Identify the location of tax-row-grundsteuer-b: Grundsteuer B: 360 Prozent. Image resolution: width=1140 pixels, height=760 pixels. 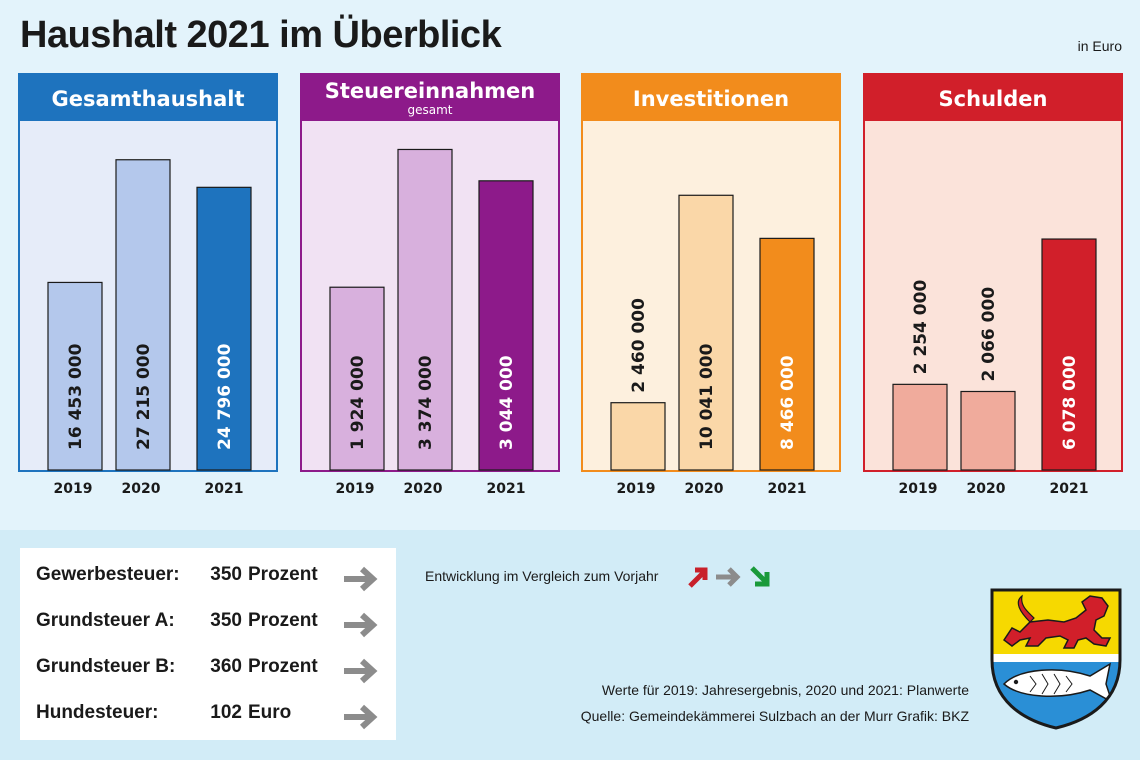
(211, 671).